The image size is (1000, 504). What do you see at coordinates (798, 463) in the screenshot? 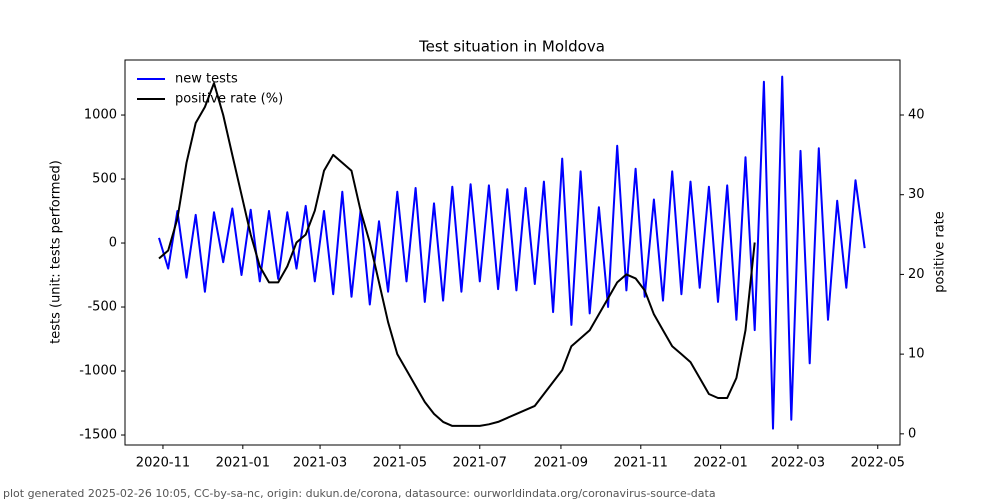
I see `x-tick-label: 2022-03` at bounding box center [798, 463].